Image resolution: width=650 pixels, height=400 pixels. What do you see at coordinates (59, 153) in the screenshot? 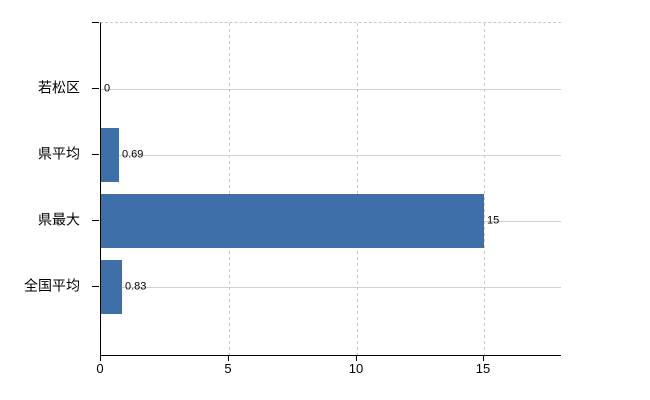
I see `category-label: 県平均` at bounding box center [59, 153].